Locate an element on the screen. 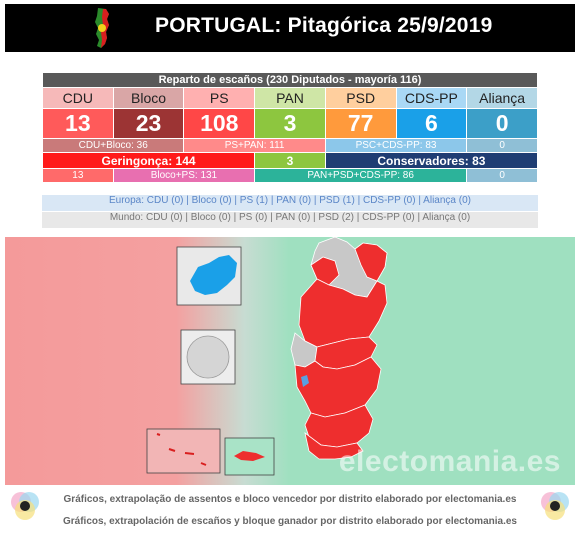  party-name-alianca: Aliança is located at coordinates (502, 98).